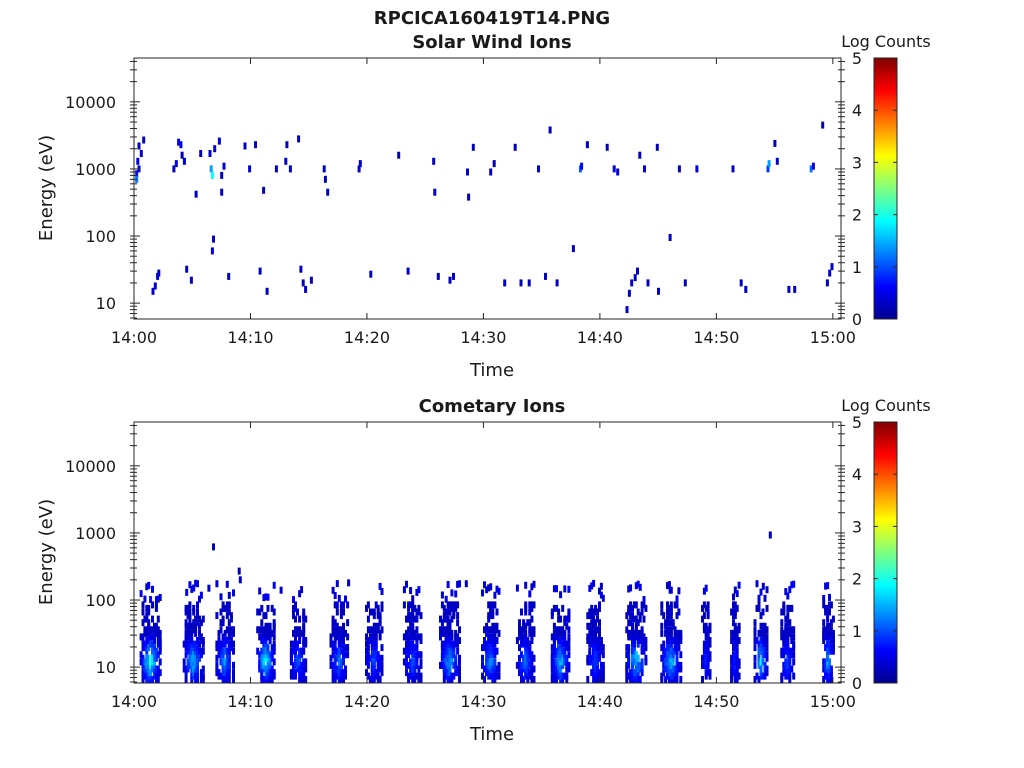 This screenshot has height=768, width=1024. Describe the element at coordinates (857, 162) in the screenshot. I see `colorbar-tick-label: 3` at that location.